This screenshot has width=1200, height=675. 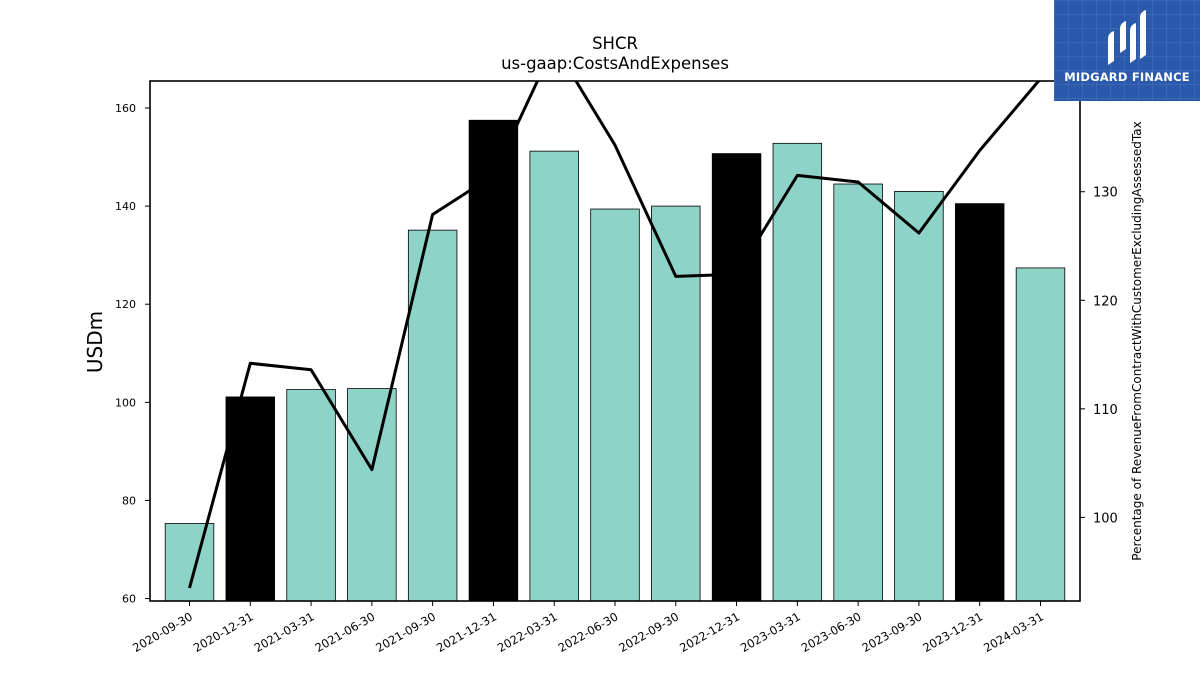 I want to click on x-tick-label: 2021-06-30, so click(x=344, y=632).